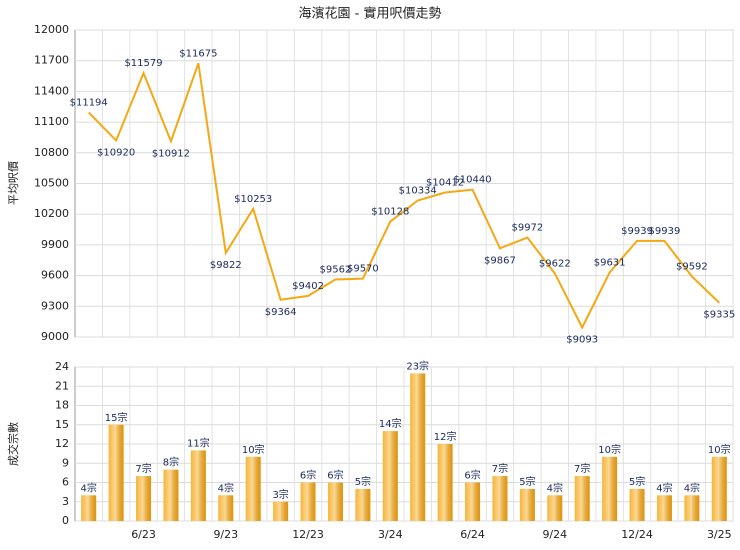 The height and width of the screenshot is (550, 740). What do you see at coordinates (51, 121) in the screenshot?
I see `y-tick-label: 11100` at bounding box center [51, 121].